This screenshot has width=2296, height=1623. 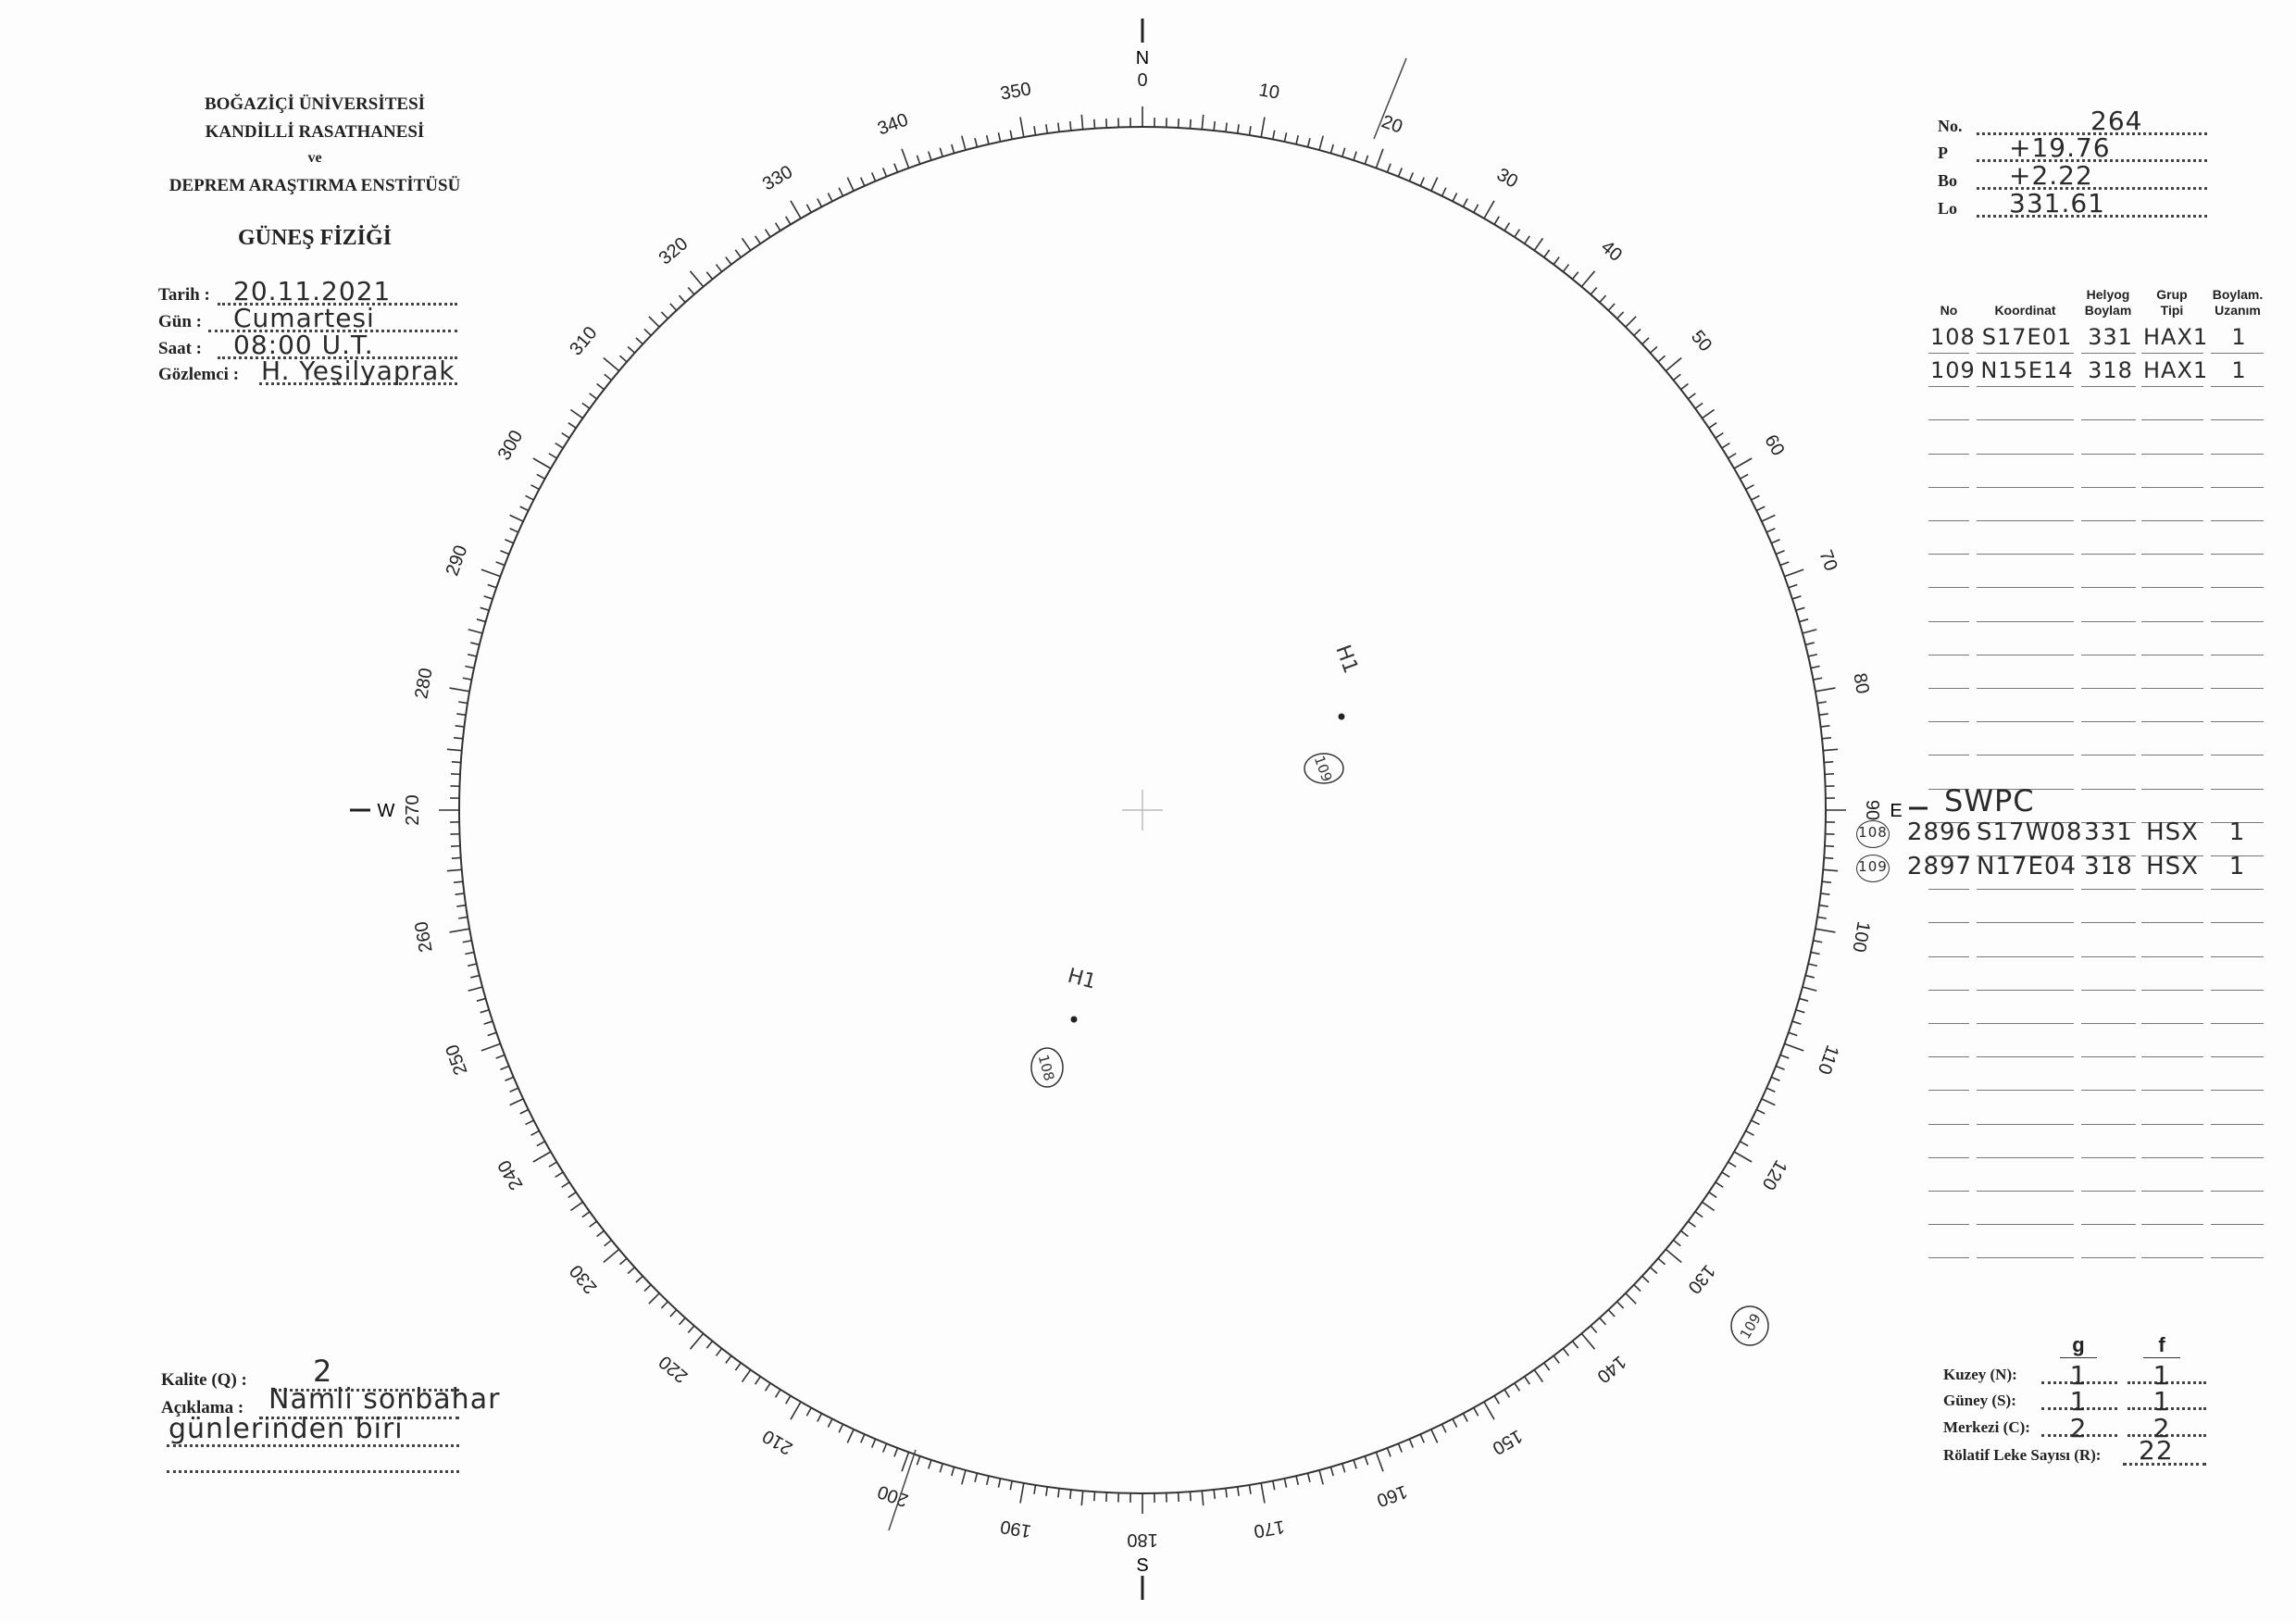 I want to click on compass-label-160: 160, so click(x=1392, y=1495).